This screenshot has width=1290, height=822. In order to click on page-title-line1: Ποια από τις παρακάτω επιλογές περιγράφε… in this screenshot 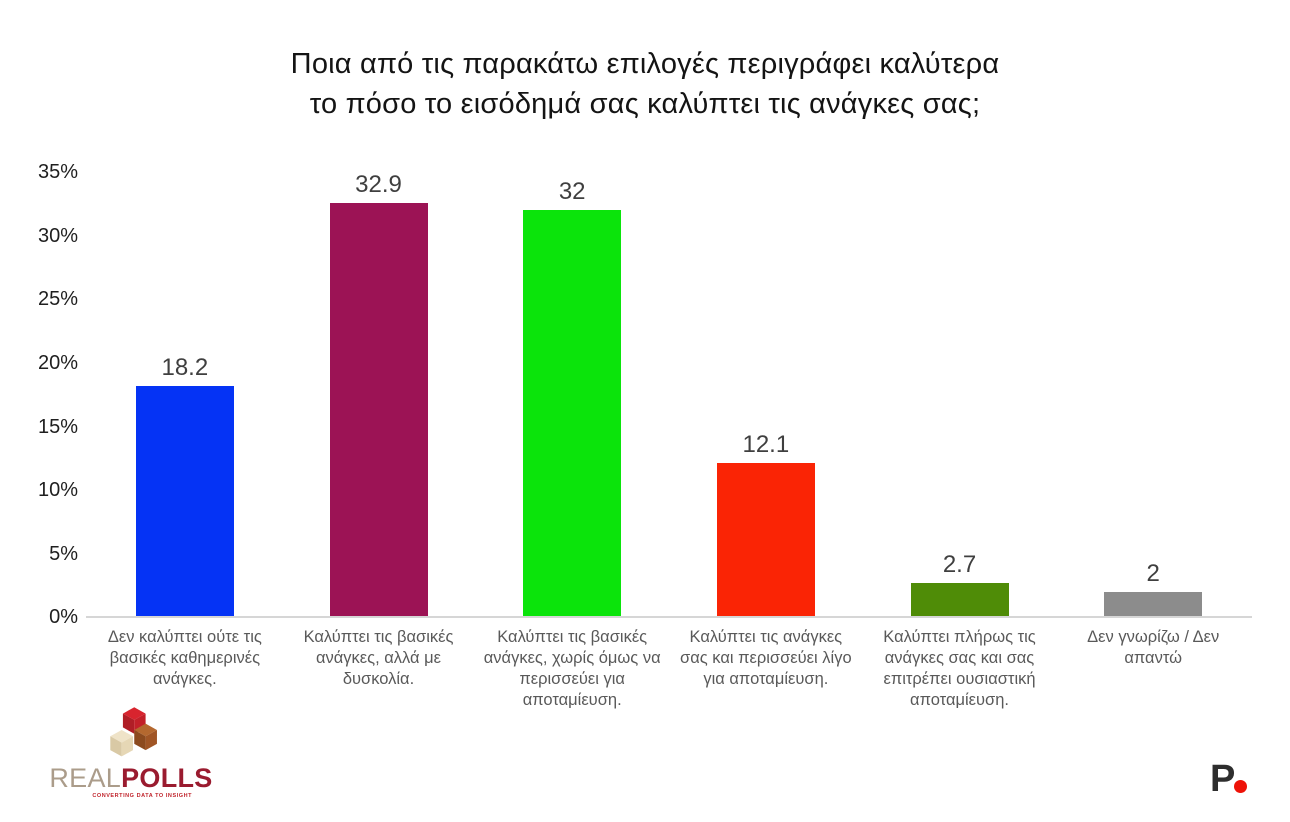, I will do `click(645, 64)`.